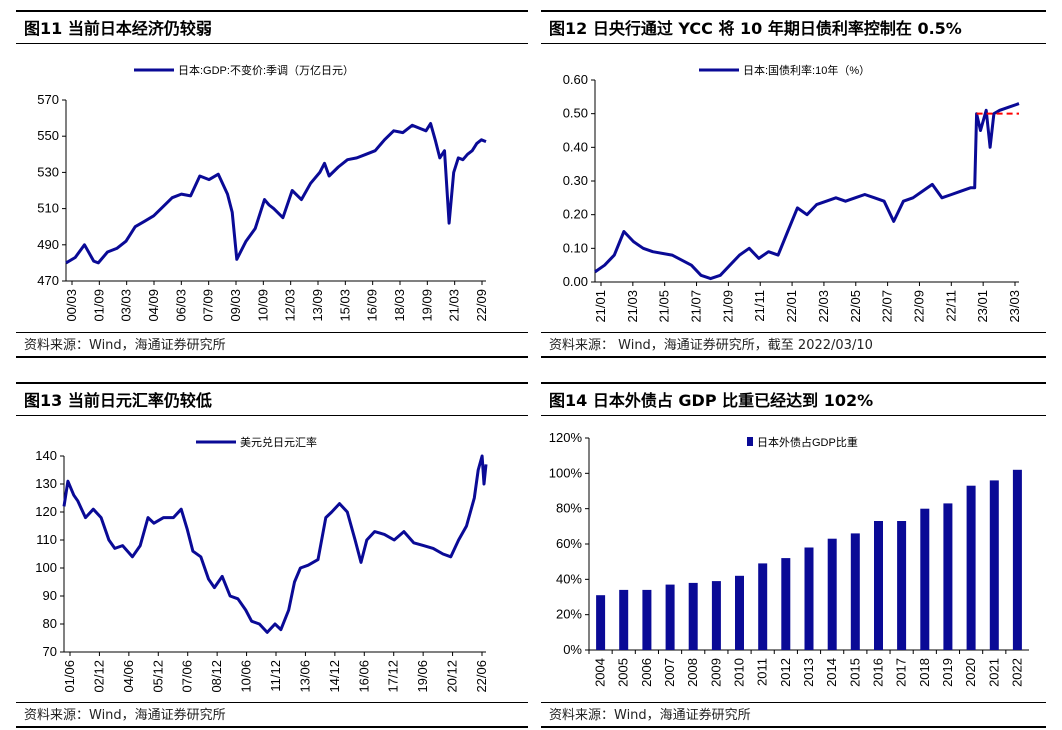 Image resolution: width=1062 pixels, height=730 pixels. I want to click on x-tick-label: 07/09, so click(208, 305).